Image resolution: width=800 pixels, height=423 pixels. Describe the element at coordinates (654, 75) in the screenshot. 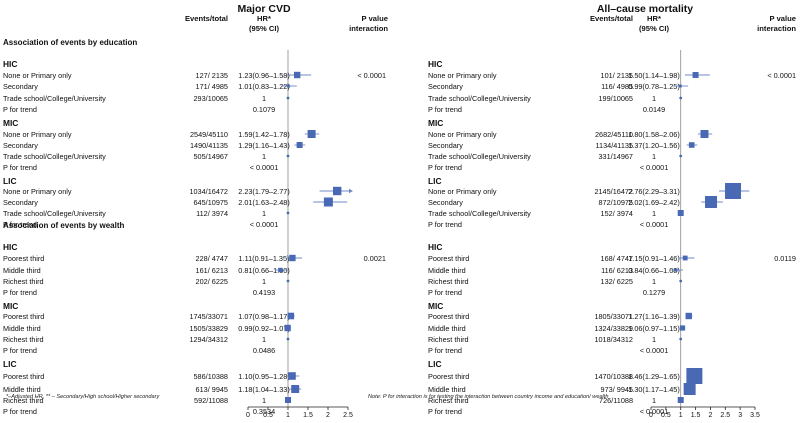

I see `hazard-ratio-text: 1.50(1.14–1.98)` at that location.